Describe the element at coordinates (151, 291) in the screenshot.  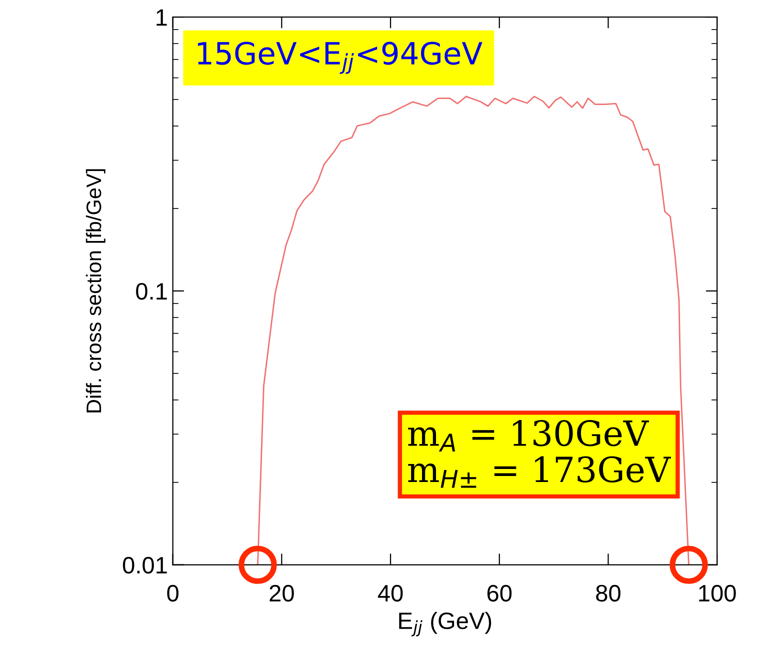
I see `y-tick-label: 0.1` at that location.